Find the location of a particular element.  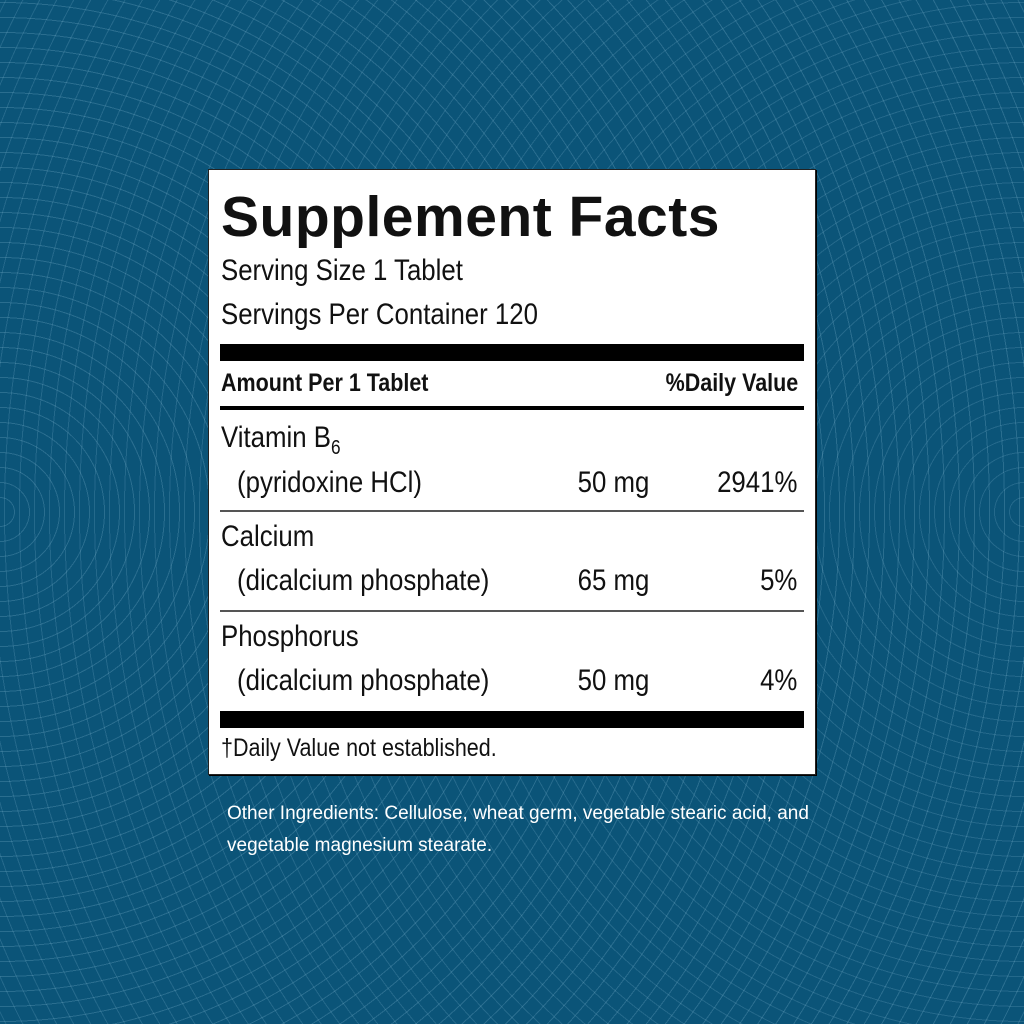

medium-divider is located at coordinates (512, 408).